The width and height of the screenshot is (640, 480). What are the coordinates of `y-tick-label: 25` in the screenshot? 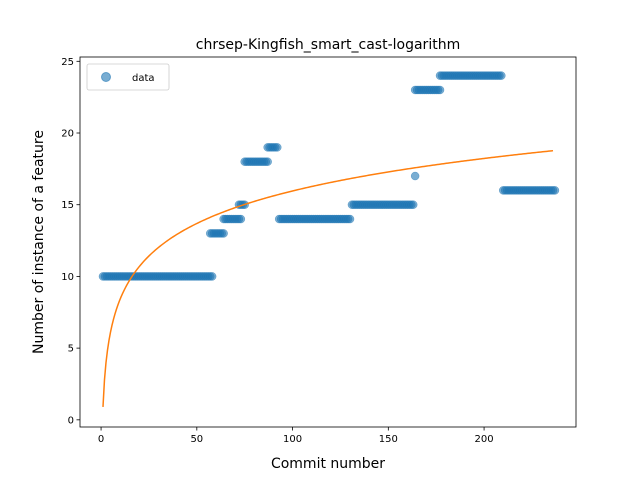 It's located at (67, 62).